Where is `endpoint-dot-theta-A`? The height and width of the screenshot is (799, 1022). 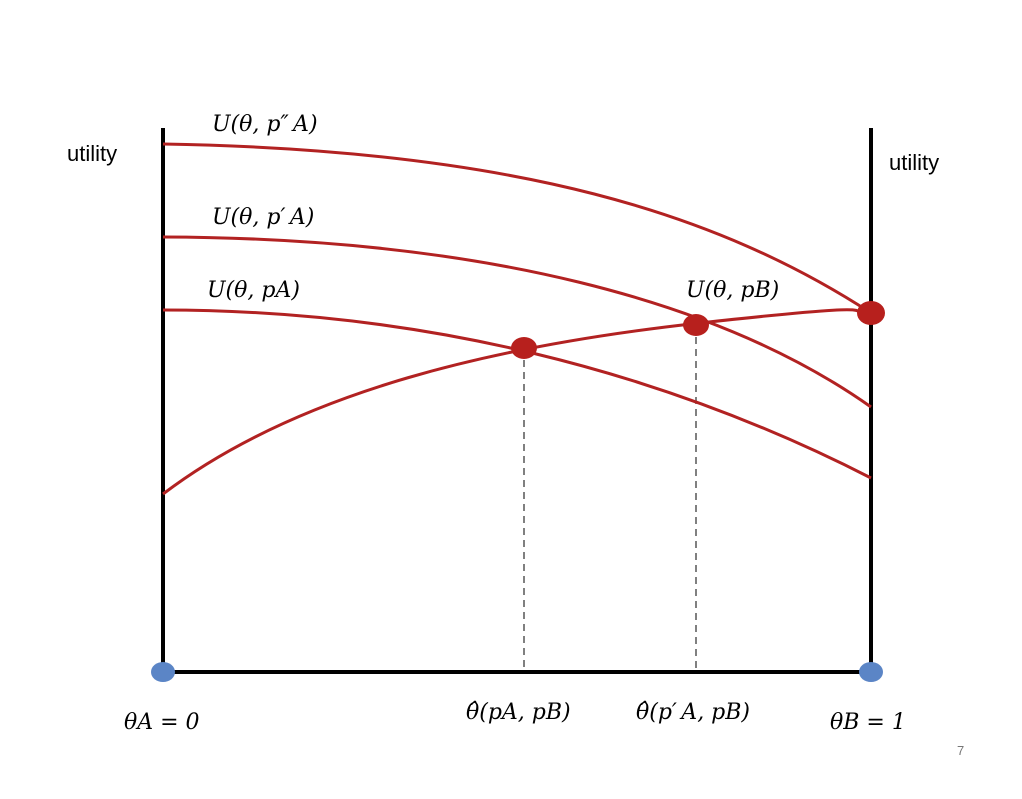 endpoint-dot-theta-A is located at coordinates (163, 672).